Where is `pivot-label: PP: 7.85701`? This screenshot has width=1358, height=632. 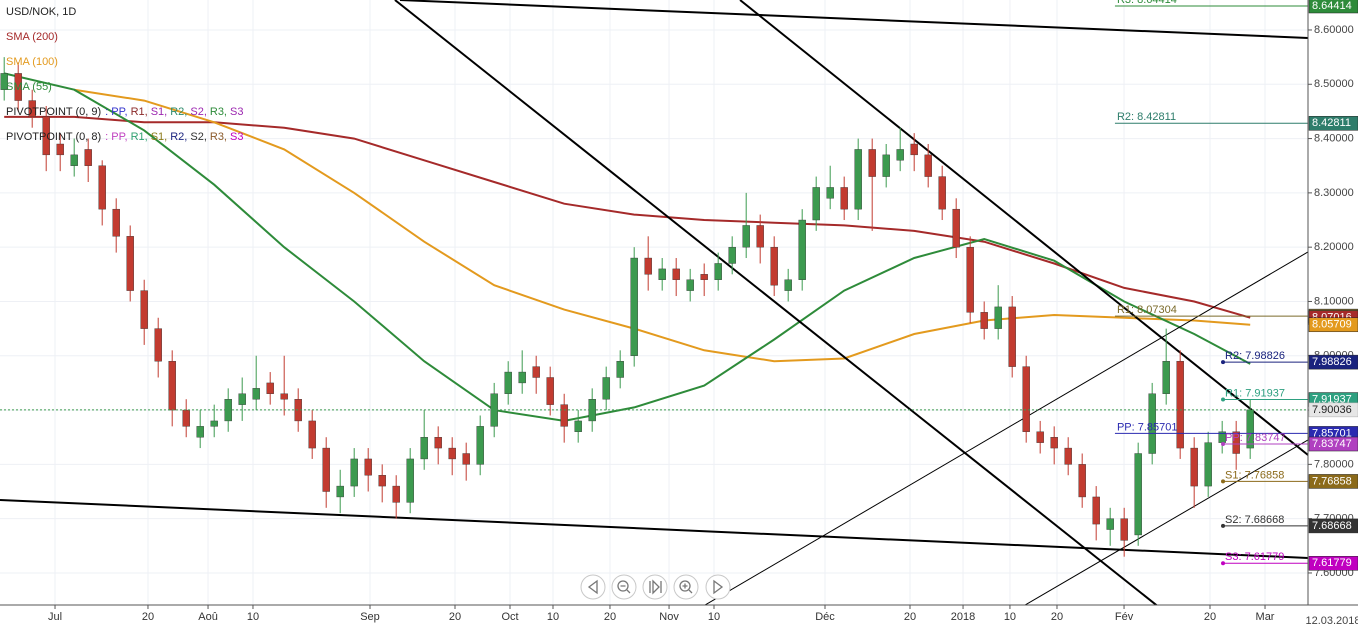 pivot-label: PP: 7.85701 is located at coordinates (1147, 427).